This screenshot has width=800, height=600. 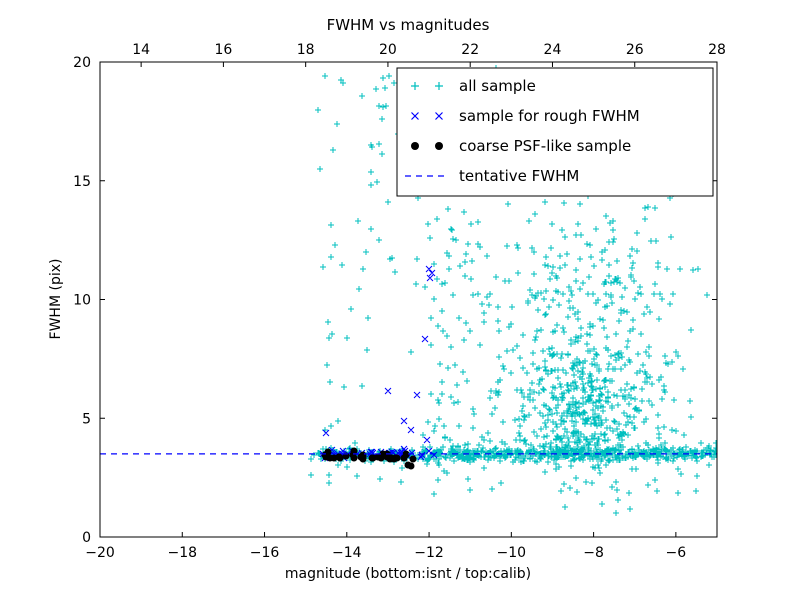 I want to click on legend-box, so click(x=555, y=132).